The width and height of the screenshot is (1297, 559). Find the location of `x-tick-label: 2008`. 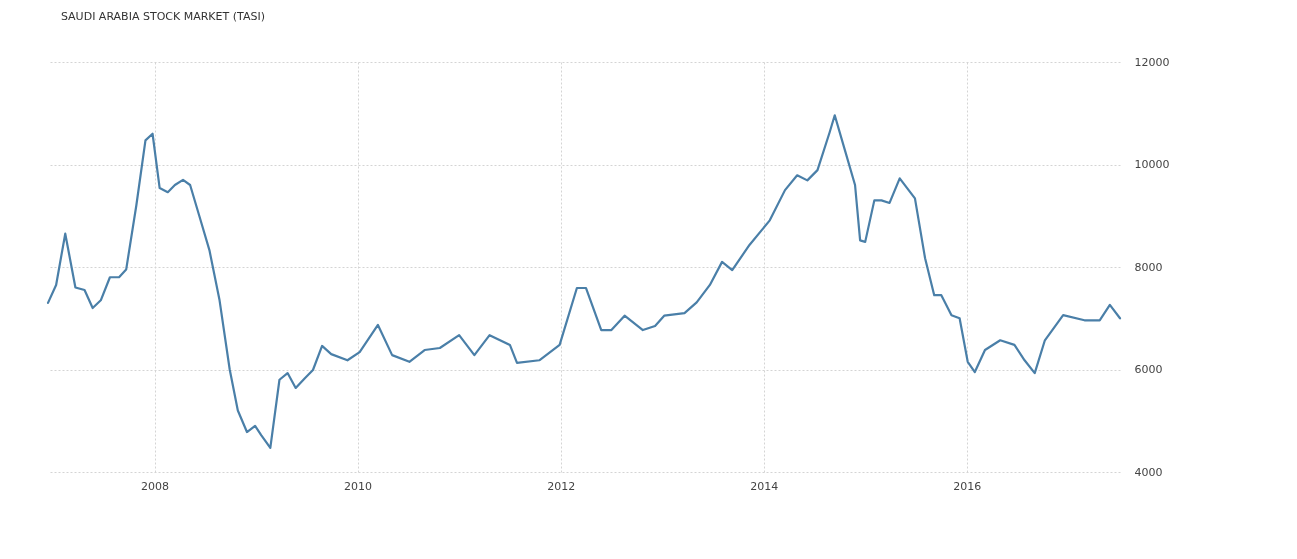

x-tick-label: 2008 is located at coordinates (155, 486).